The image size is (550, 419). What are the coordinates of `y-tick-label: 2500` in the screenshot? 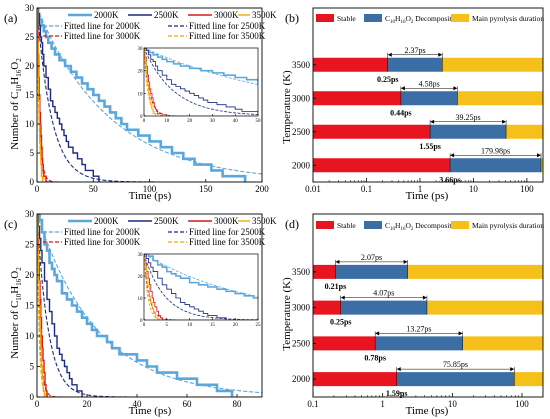 It's located at (301, 343).